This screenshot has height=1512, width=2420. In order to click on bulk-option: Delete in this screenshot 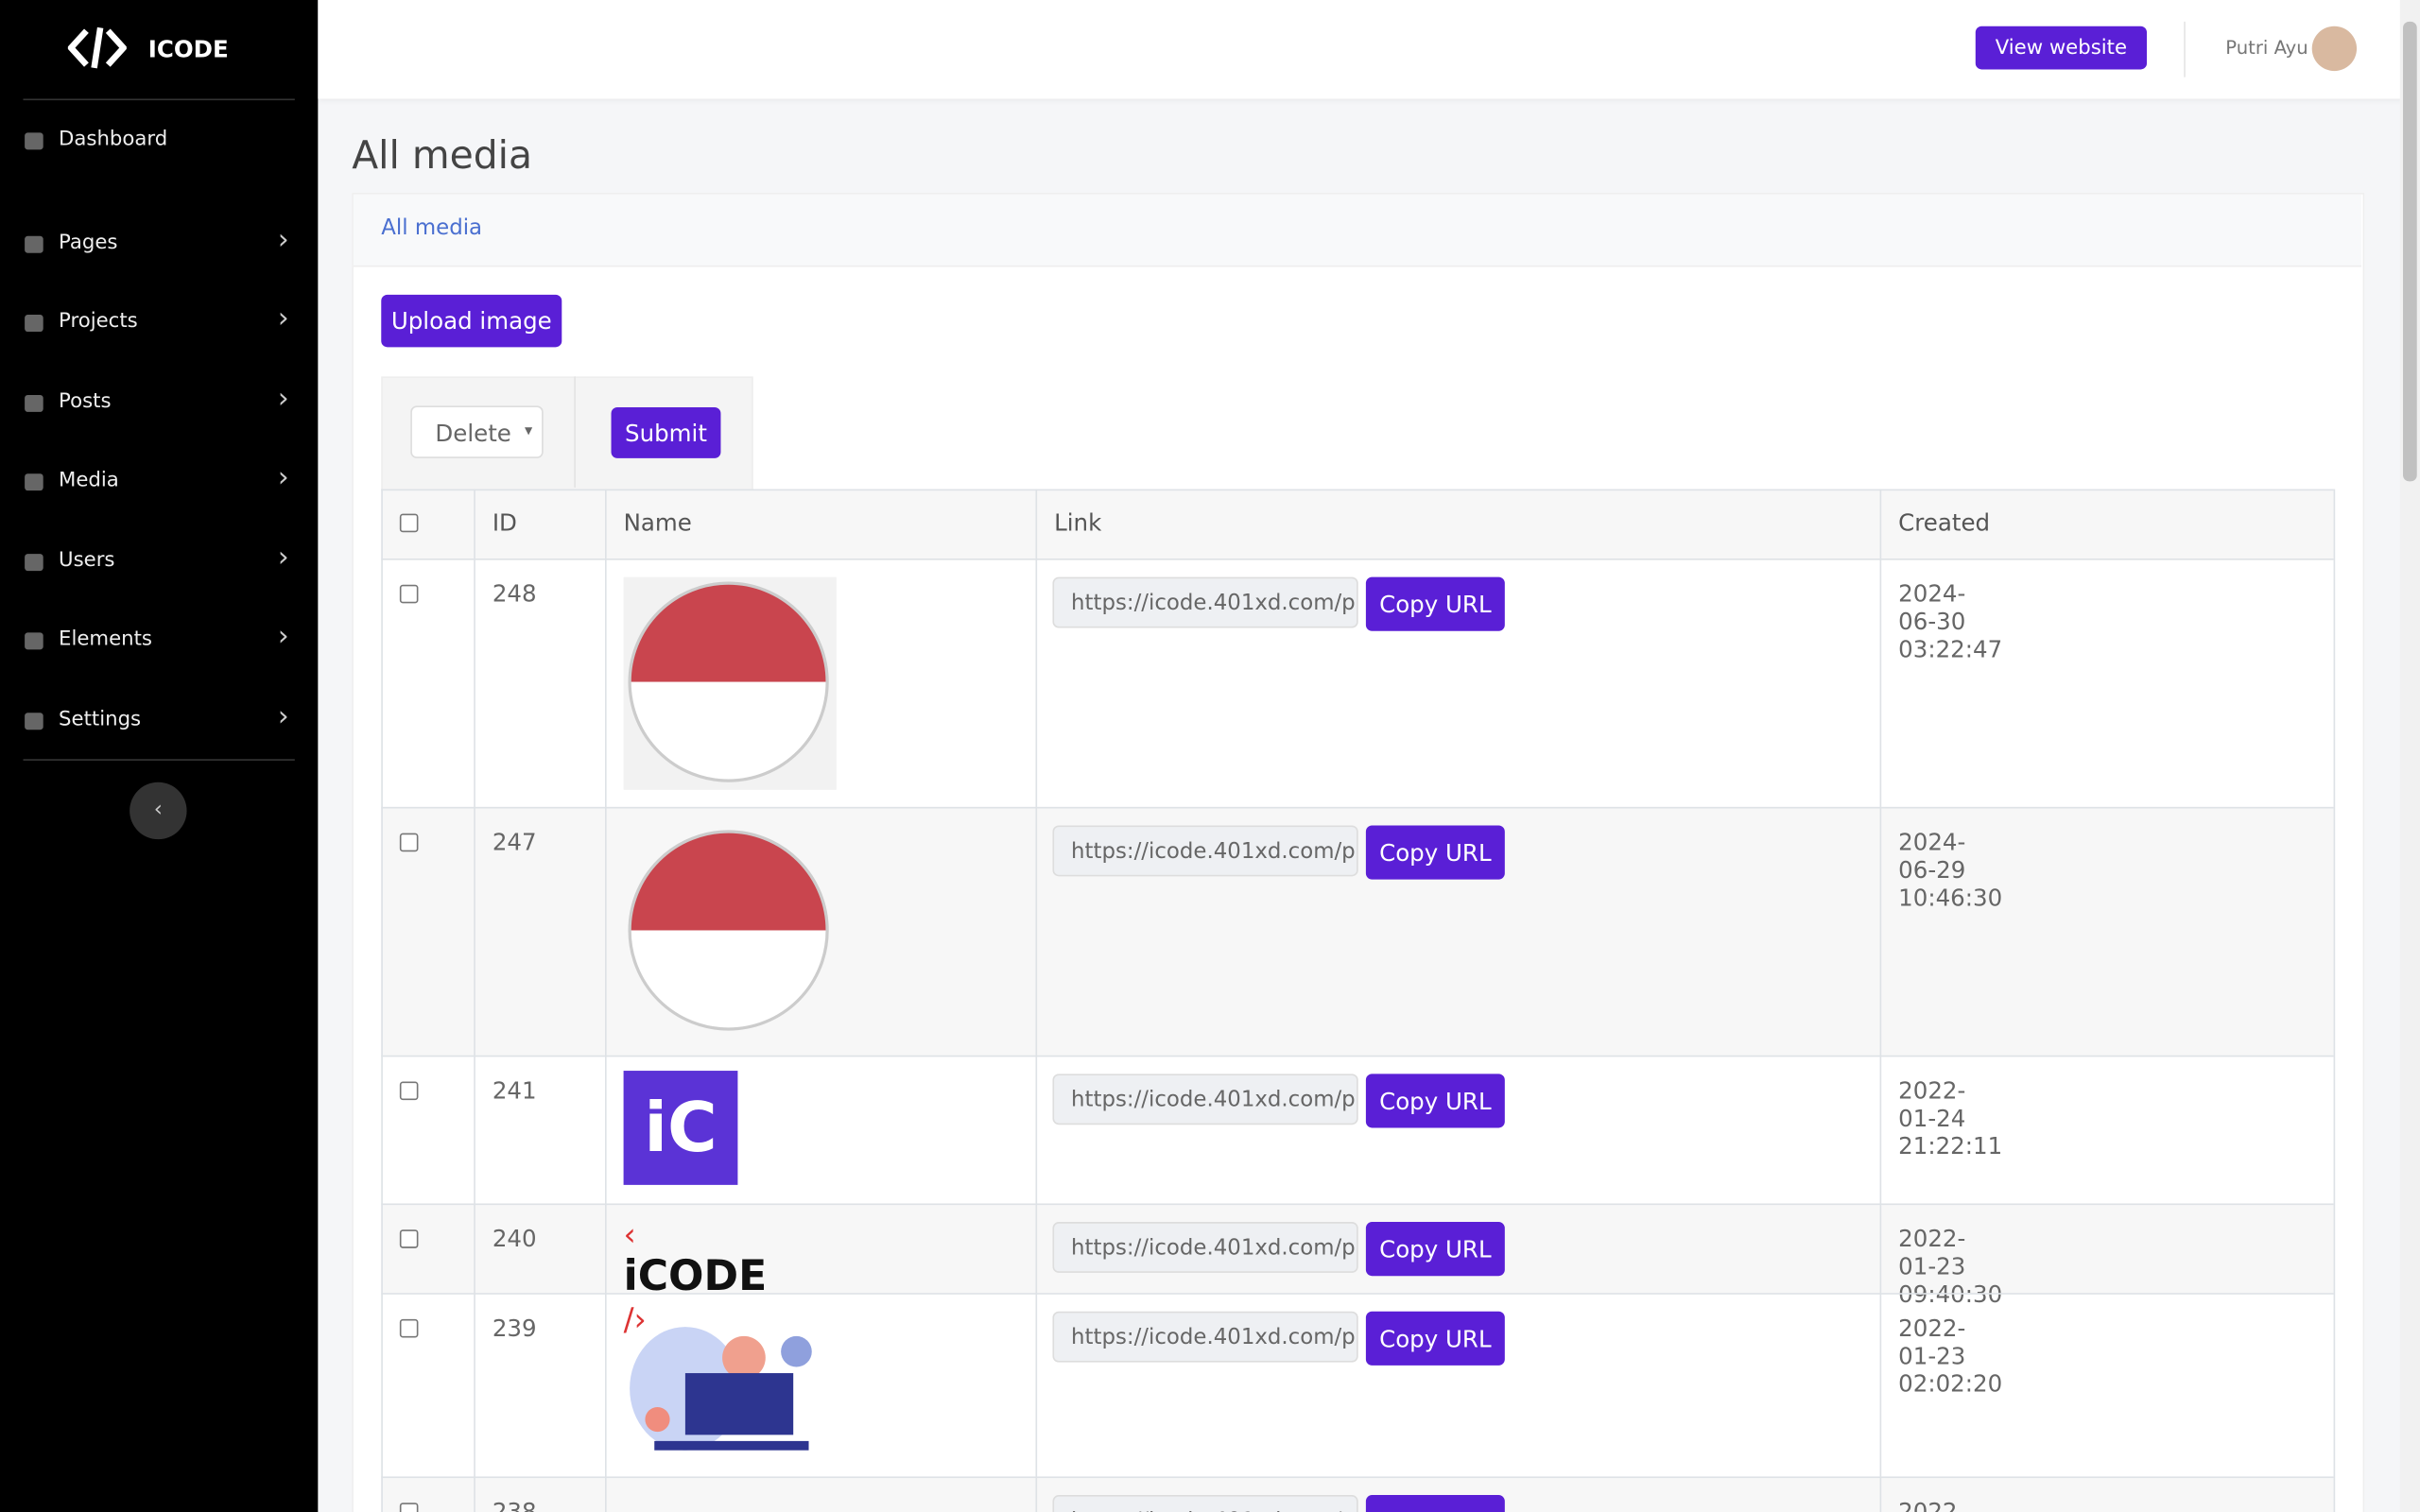, I will do `click(473, 434)`.